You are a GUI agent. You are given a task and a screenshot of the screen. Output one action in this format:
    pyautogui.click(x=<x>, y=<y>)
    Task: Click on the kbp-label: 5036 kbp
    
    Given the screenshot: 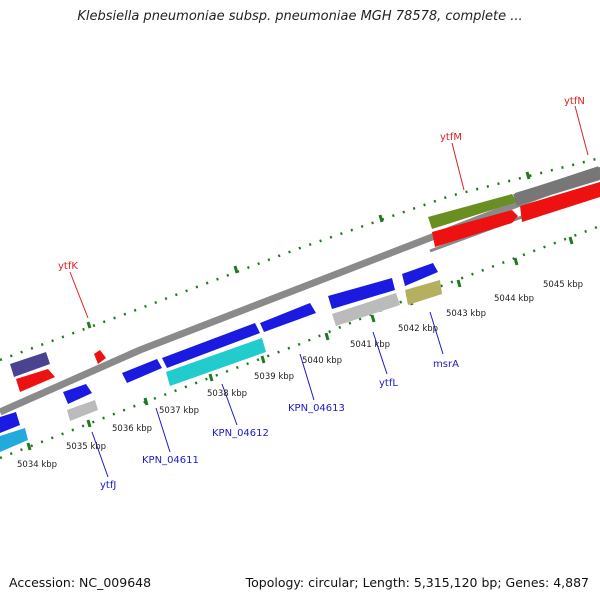 What is the action you would take?
    pyautogui.click(x=132, y=429)
    